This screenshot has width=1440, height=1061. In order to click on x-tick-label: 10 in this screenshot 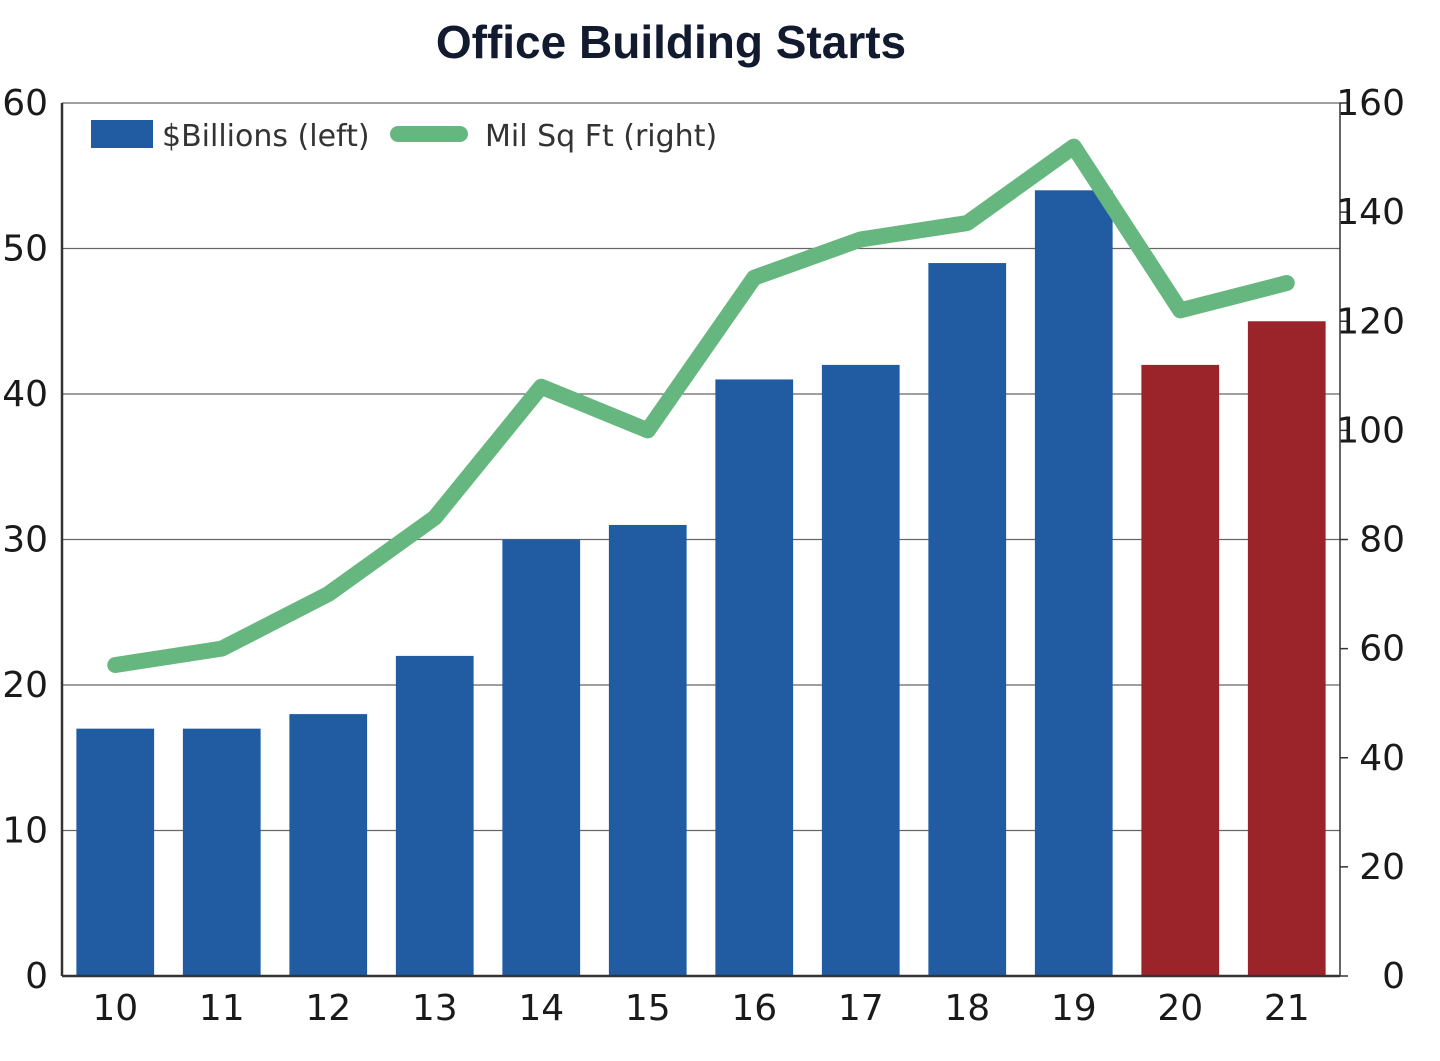, I will do `click(115, 1008)`.